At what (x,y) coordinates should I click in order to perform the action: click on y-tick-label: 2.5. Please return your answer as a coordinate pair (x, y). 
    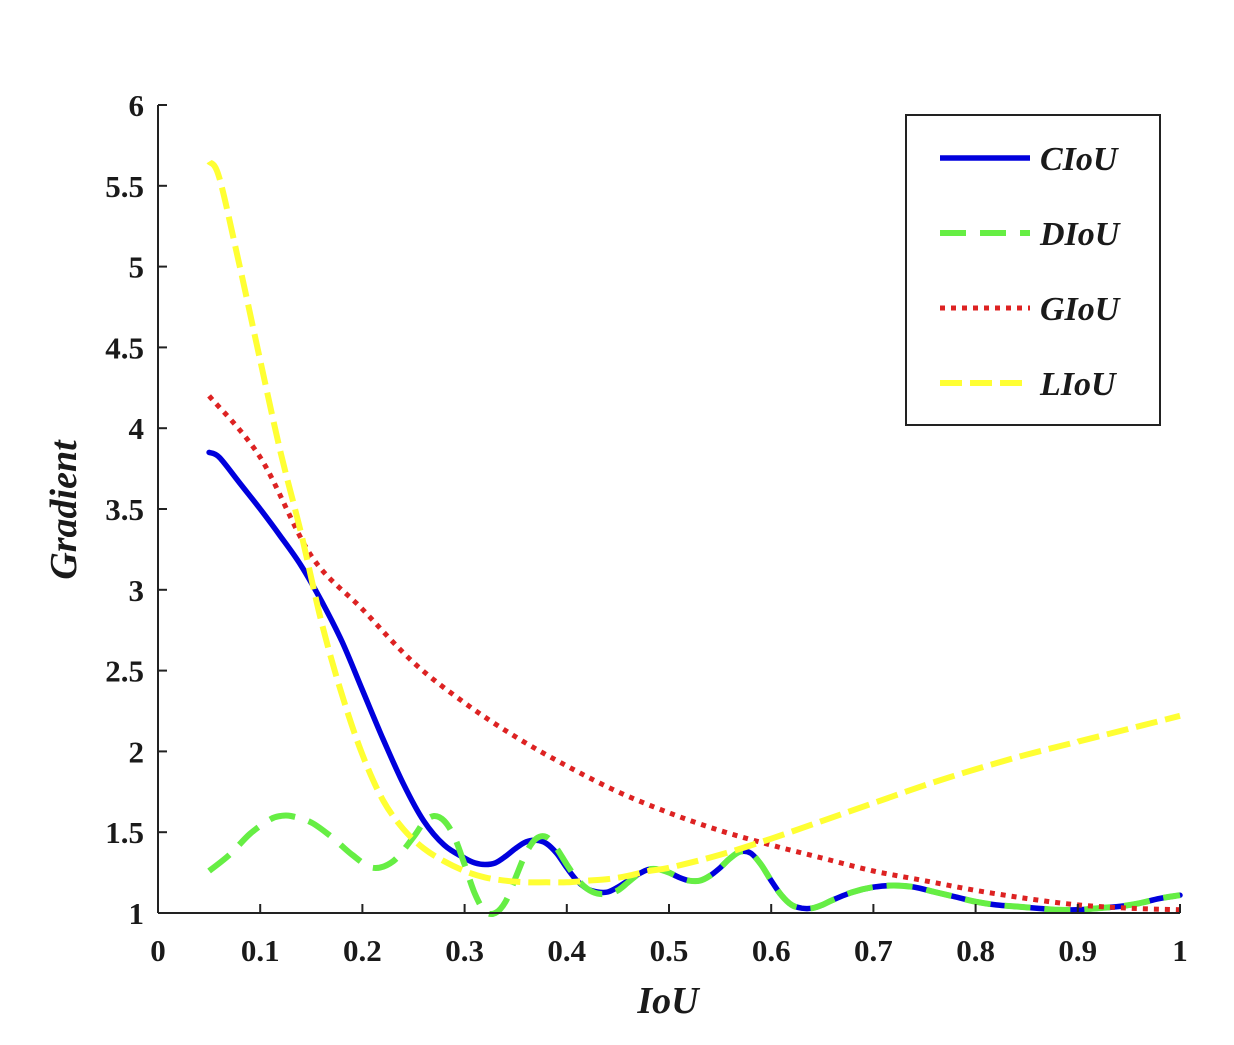
    Looking at the image, I should click on (124, 671).